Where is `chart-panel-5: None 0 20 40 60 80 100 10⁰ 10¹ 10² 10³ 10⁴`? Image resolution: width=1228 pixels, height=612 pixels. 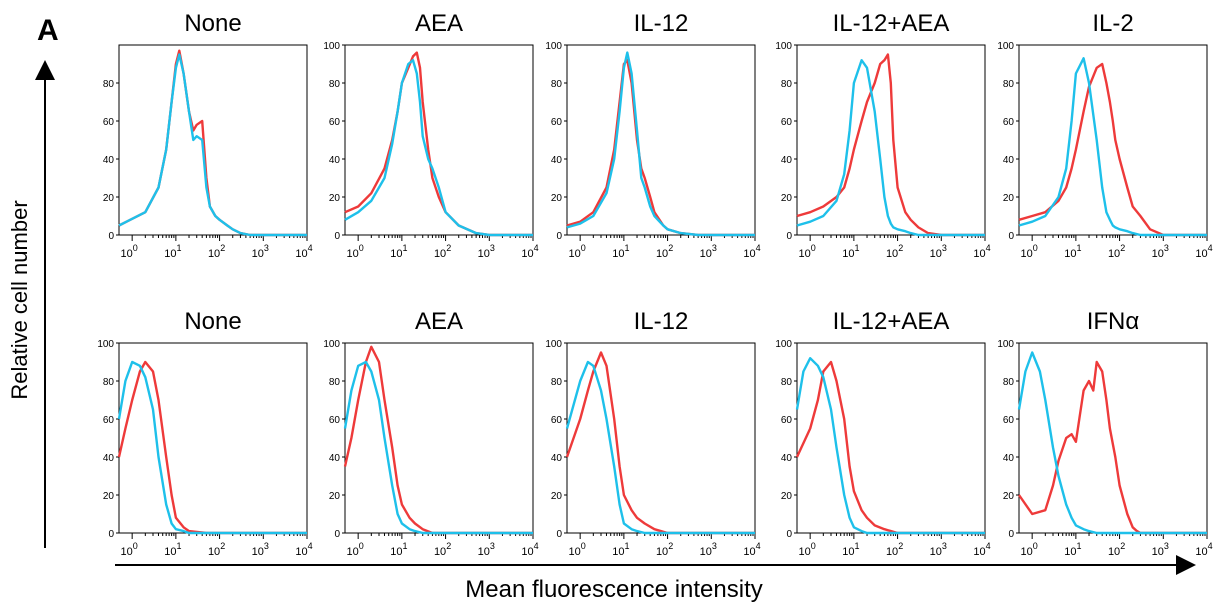
chart-panel-5: None 0 20 40 60 80 100 10⁰ 10¹ 10² 10³ 10⁴ is located at coordinates (204, 433).